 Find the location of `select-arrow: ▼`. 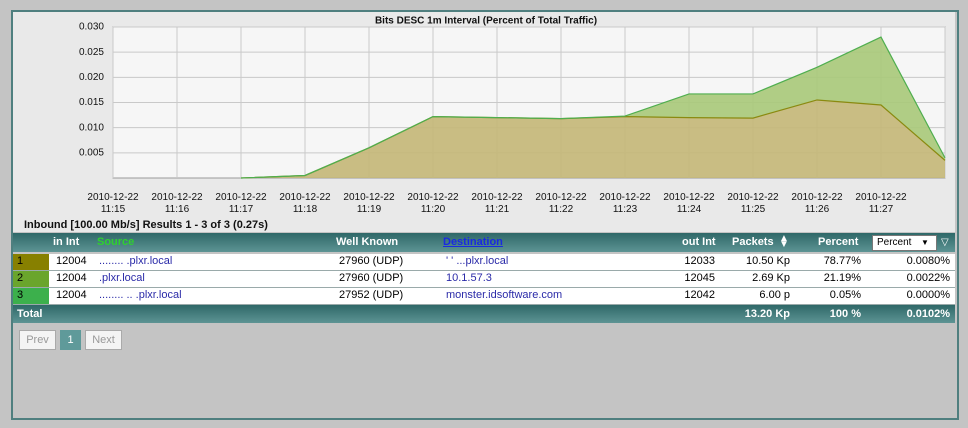

select-arrow: ▼ is located at coordinates (925, 242).